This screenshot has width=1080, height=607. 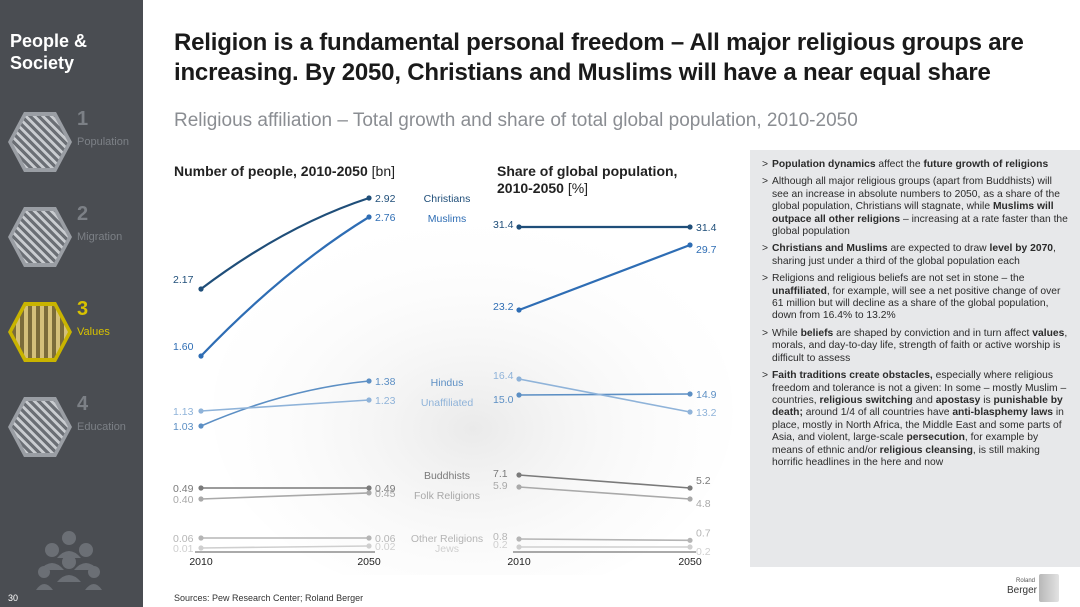 What do you see at coordinates (817, 333) in the screenshot?
I see `note-emphasis: beliefs` at bounding box center [817, 333].